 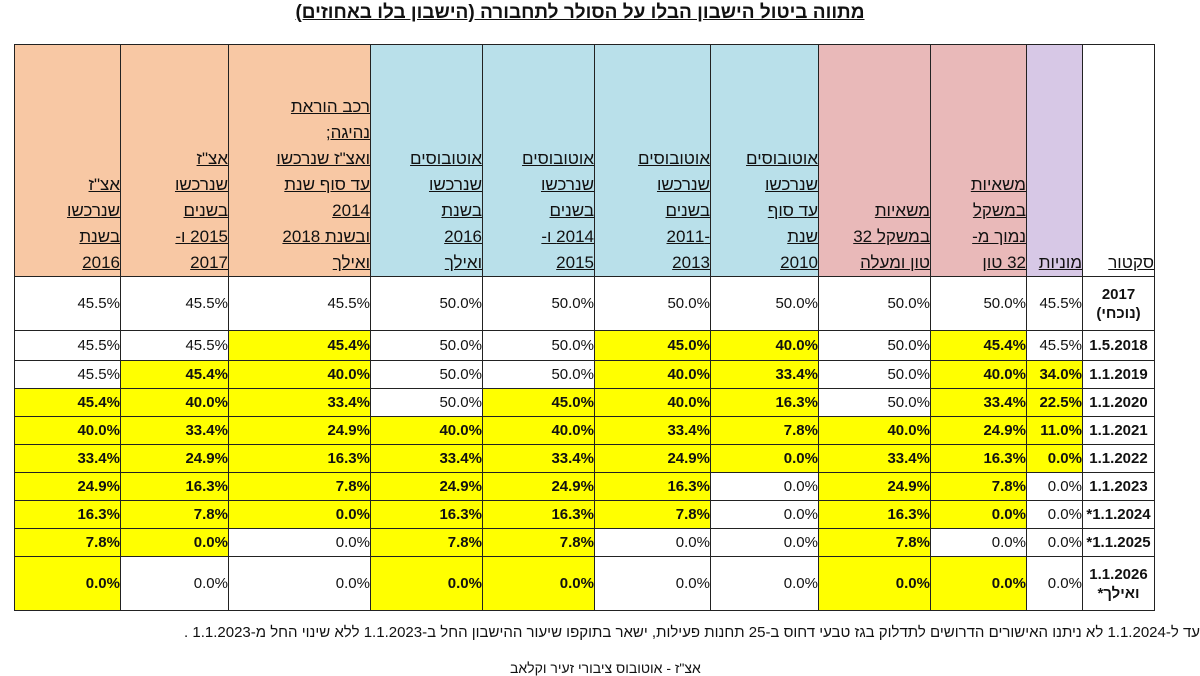 What do you see at coordinates (1131, 262) in the screenshot?
I see `column-header-label: סקטור` at bounding box center [1131, 262].